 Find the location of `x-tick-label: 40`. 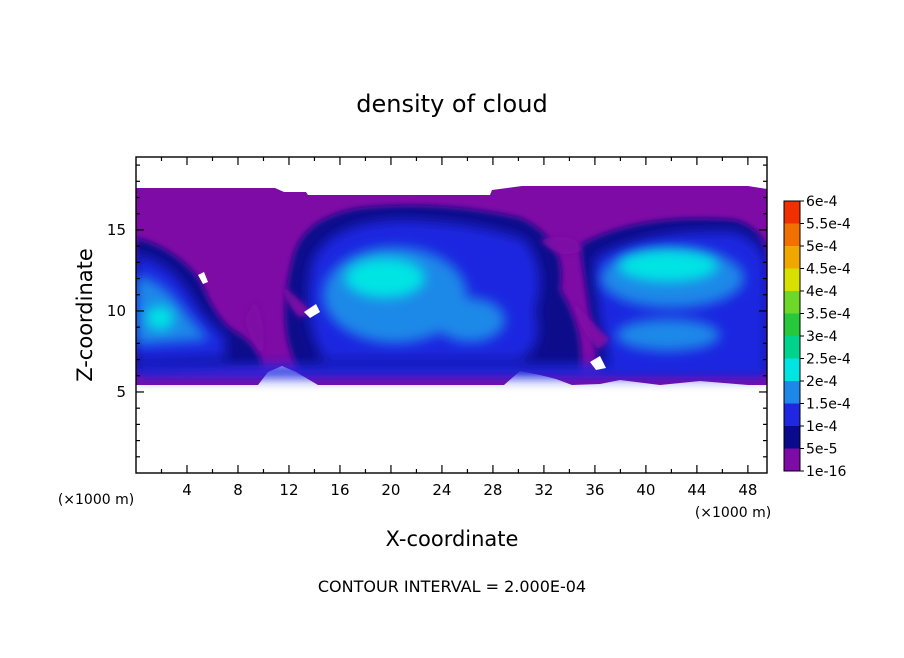

x-tick-label: 40 is located at coordinates (645, 490).